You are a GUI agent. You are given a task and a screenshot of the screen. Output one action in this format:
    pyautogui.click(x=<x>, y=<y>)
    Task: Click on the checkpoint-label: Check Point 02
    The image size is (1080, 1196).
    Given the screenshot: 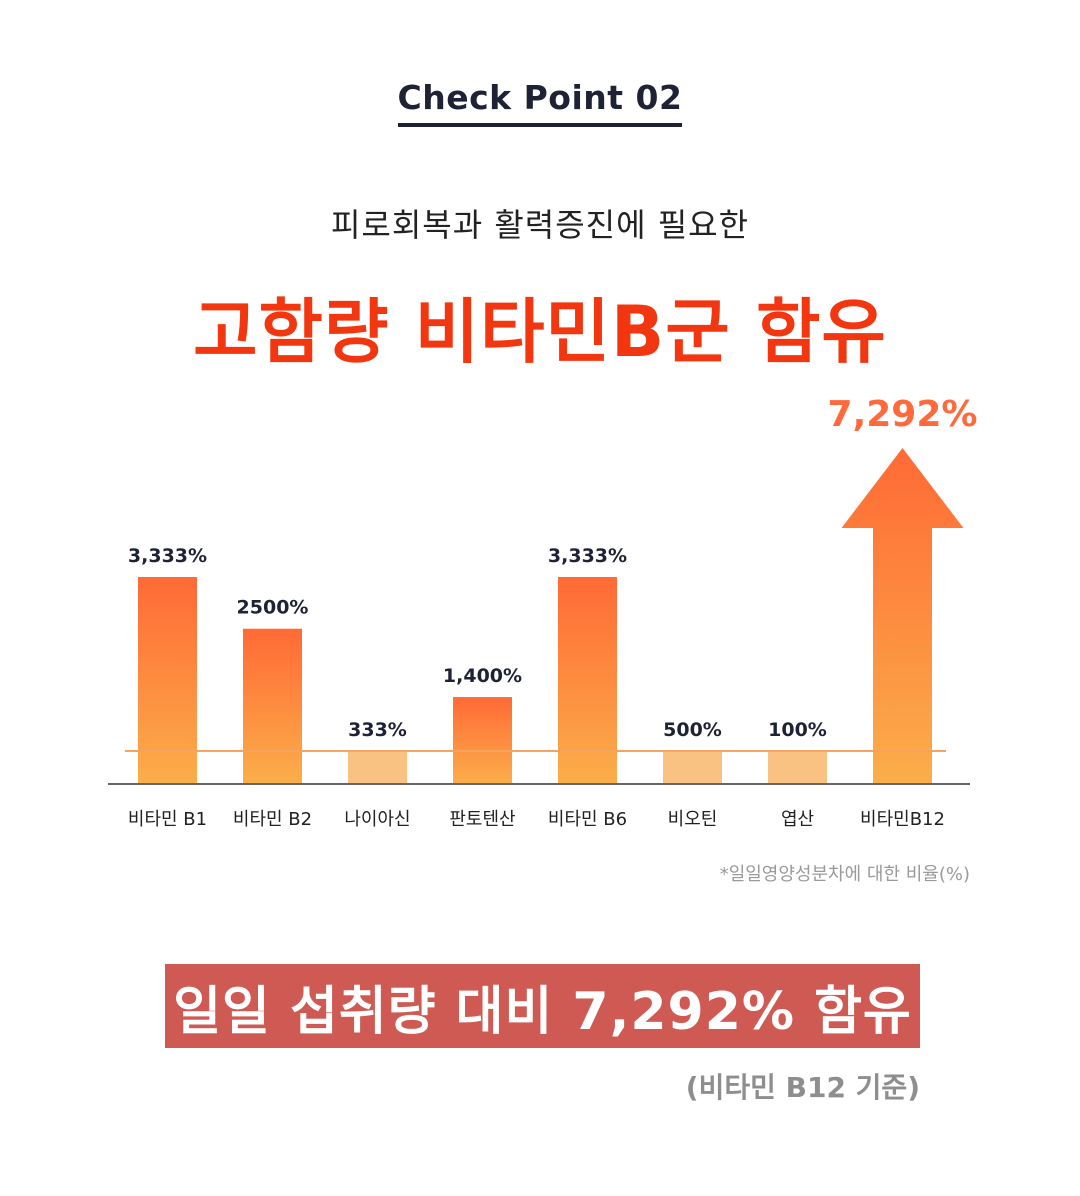 What is the action you would take?
    pyautogui.click(x=540, y=102)
    